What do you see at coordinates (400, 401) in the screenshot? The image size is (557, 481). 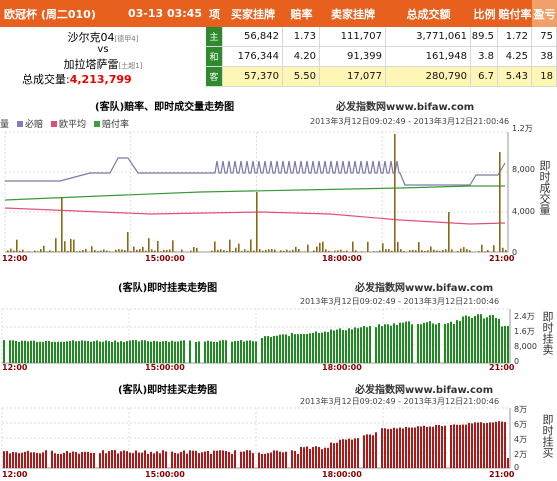 I see `chart3-date-range: 2013年3月12日09:02:49 - 2013年3月12日21:00:46` at bounding box center [400, 401].